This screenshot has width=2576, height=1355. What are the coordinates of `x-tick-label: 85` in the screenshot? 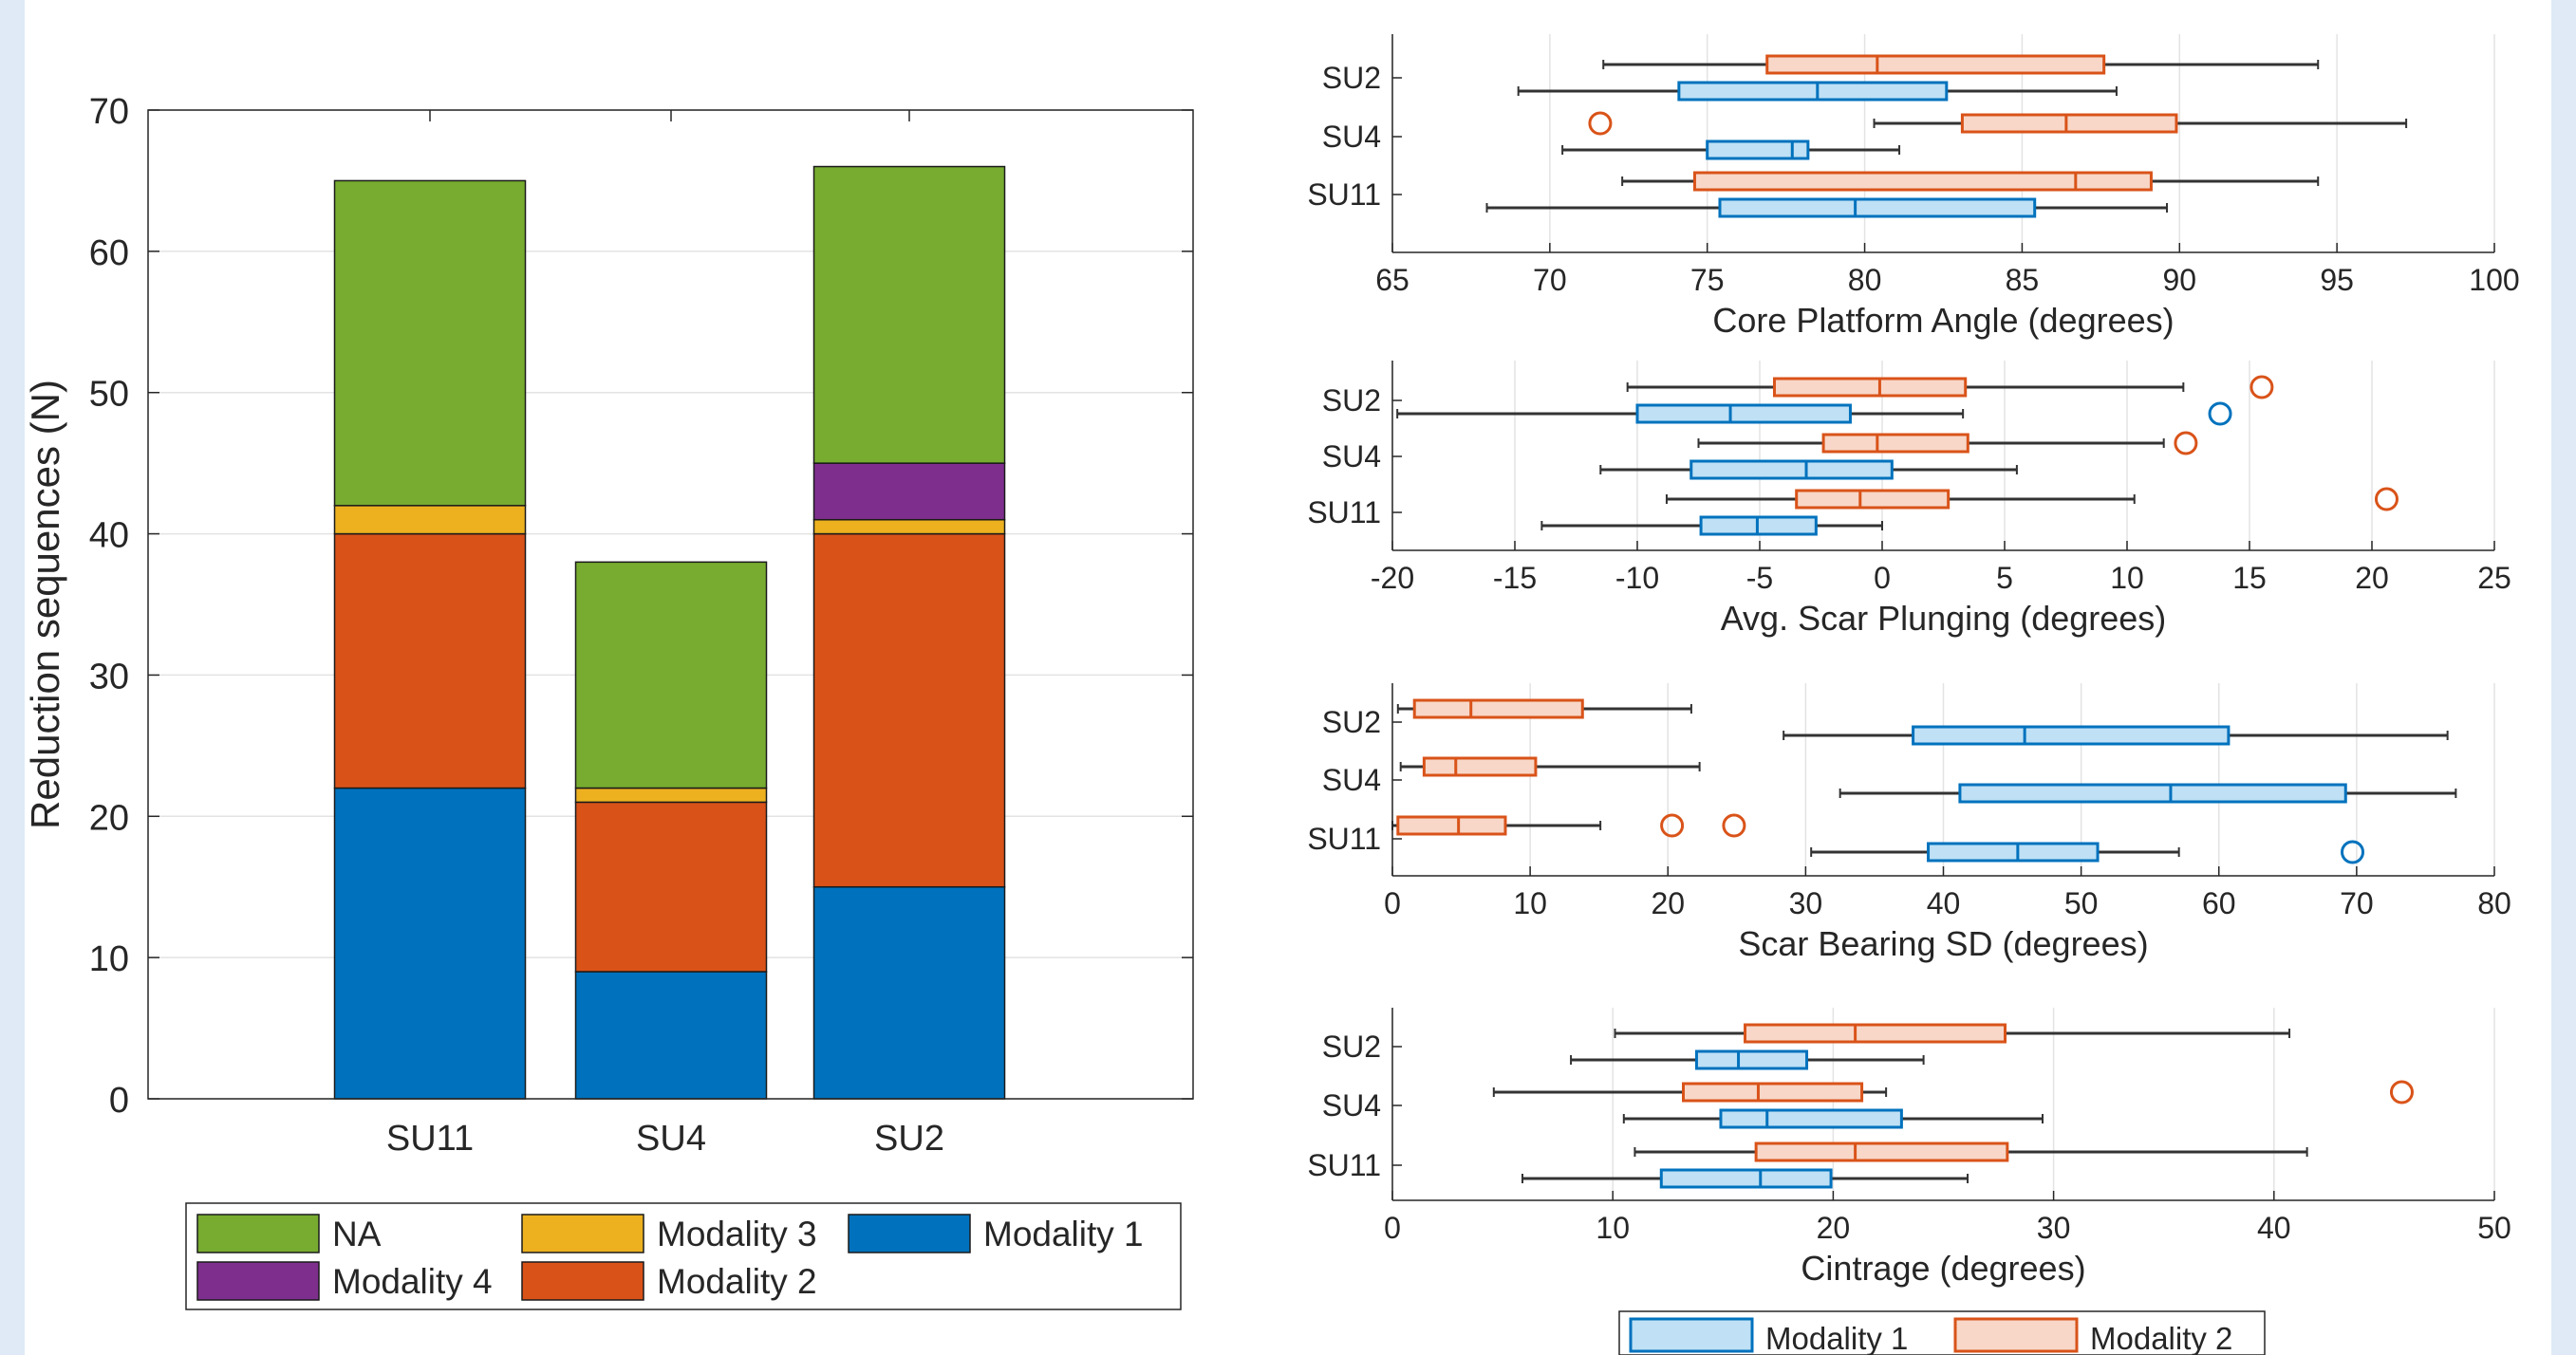 It's located at (2023, 280).